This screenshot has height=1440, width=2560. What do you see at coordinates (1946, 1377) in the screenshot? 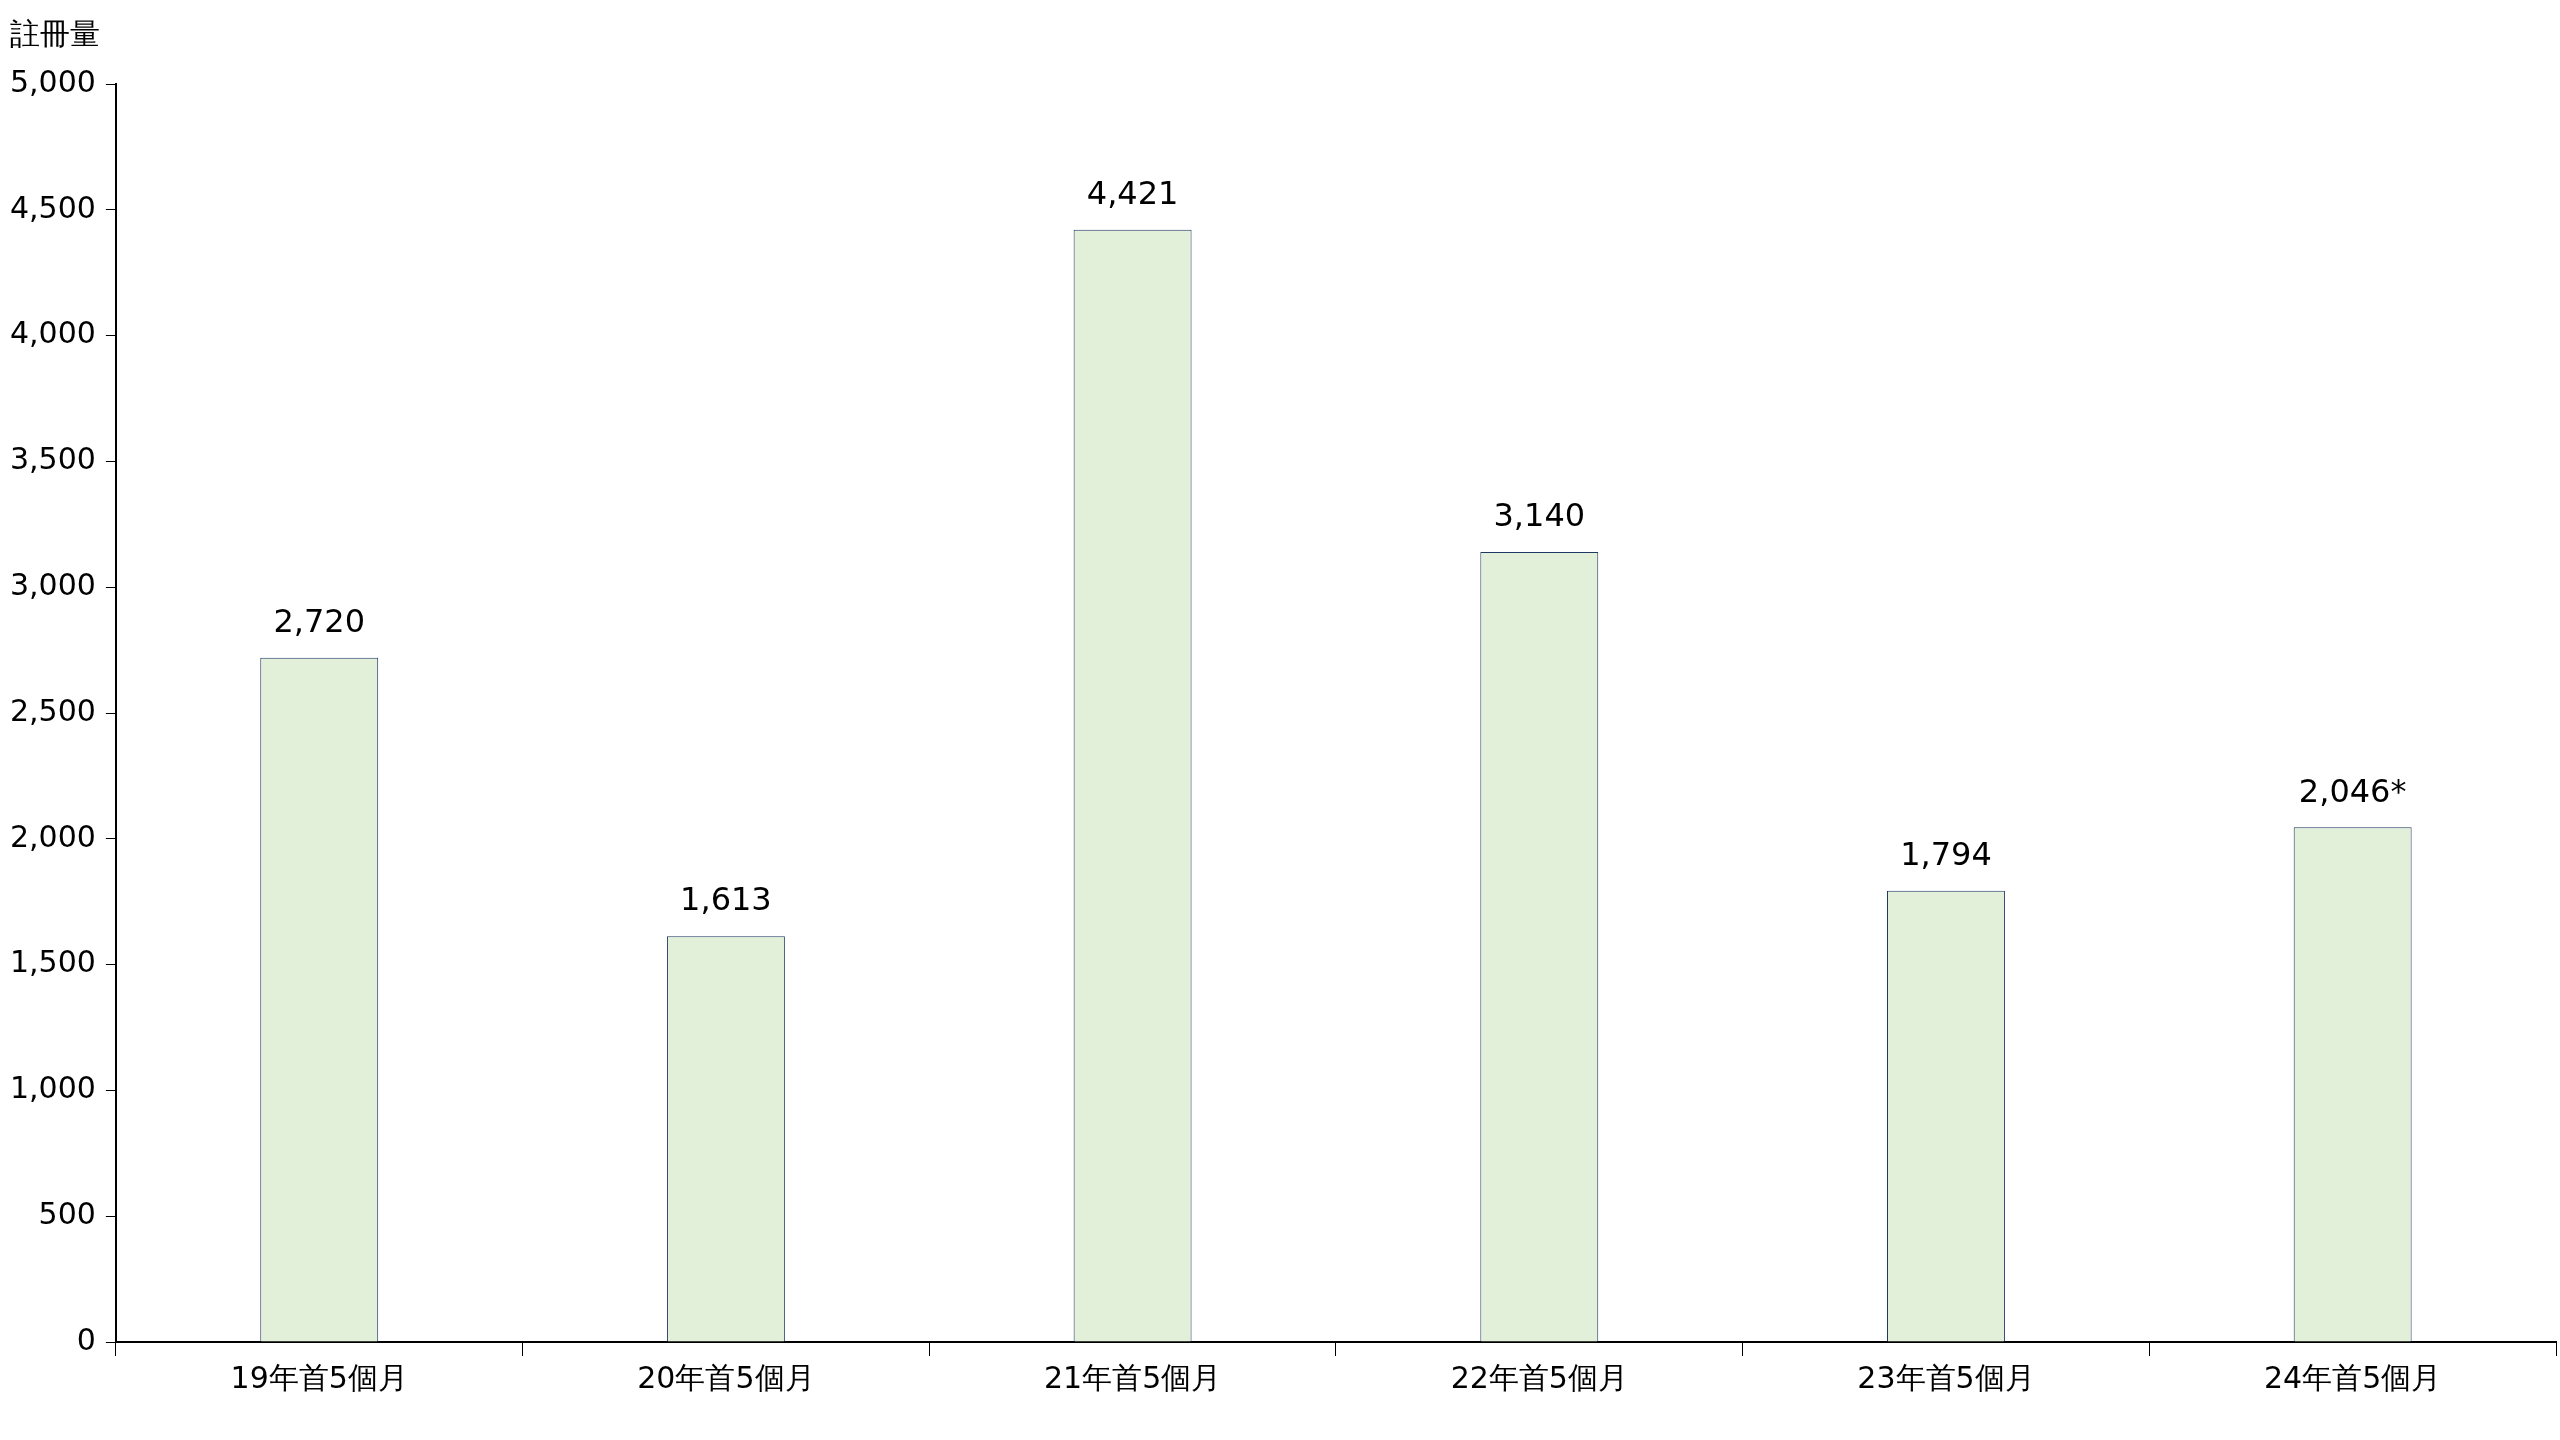
I see `x-tick-label: 23年首5個月` at bounding box center [1946, 1377].